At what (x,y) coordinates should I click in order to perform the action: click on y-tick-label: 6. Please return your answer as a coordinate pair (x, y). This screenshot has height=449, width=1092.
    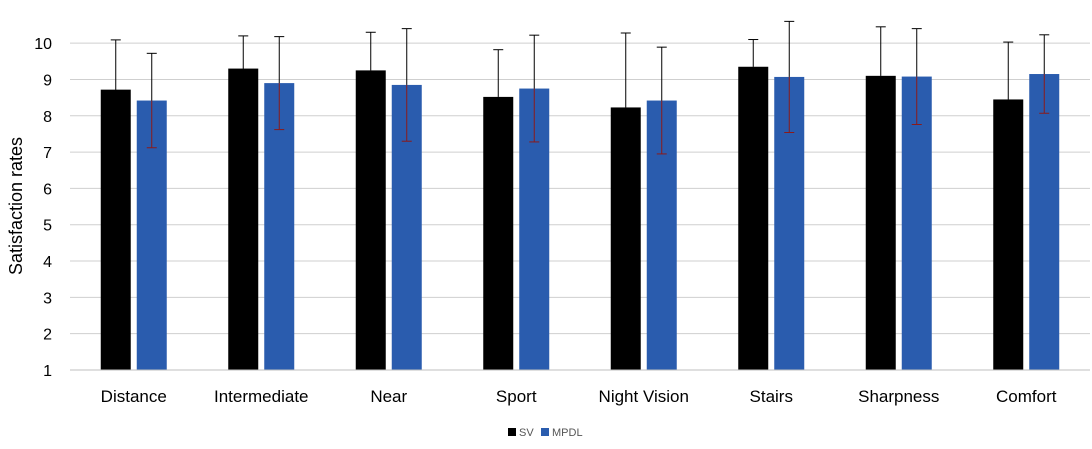
    Looking at the image, I should click on (47, 189).